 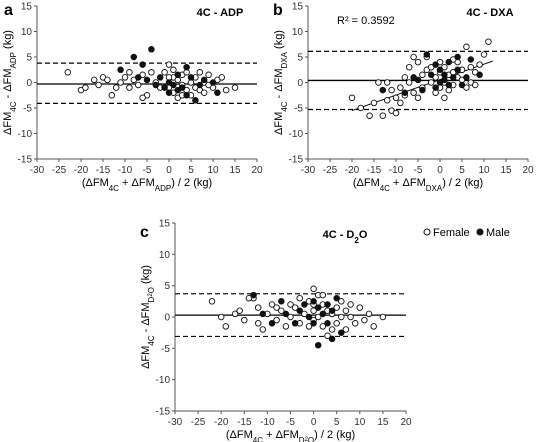 What do you see at coordinates (298, 7) in the screenshot?
I see `y-tick-label: 15` at bounding box center [298, 7].